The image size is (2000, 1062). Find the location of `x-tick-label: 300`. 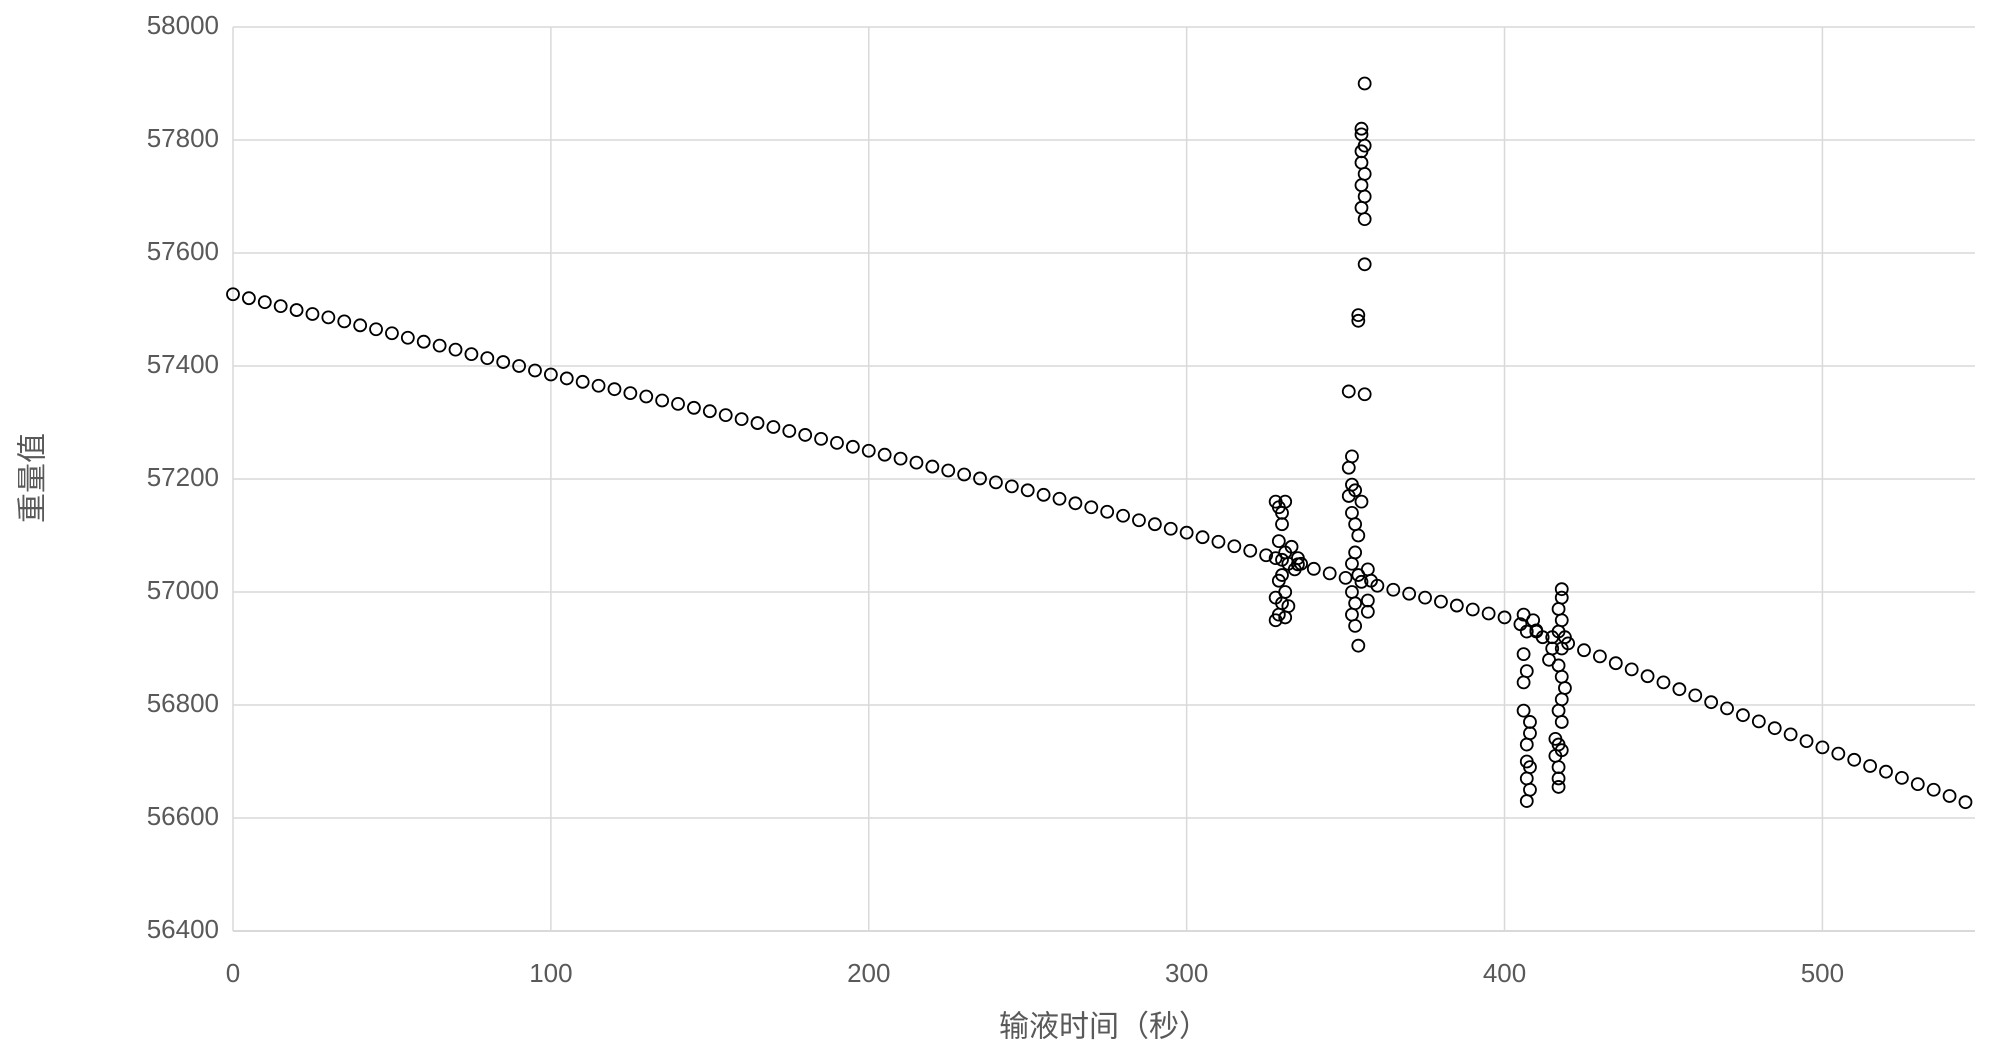

x-tick-label: 300 is located at coordinates (1186, 973).